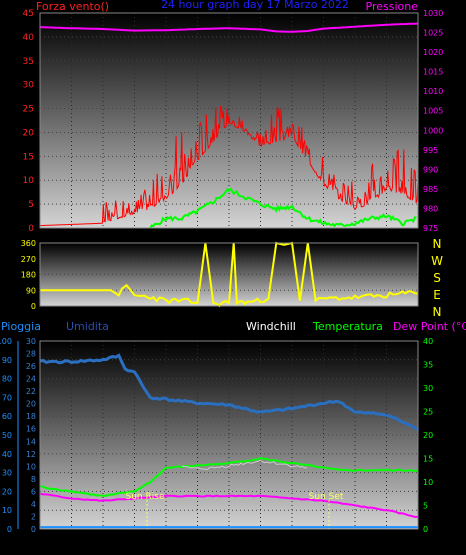  What do you see at coordinates (326, 497) in the screenshot?
I see `sunset-label: Sun Set` at bounding box center [326, 497].